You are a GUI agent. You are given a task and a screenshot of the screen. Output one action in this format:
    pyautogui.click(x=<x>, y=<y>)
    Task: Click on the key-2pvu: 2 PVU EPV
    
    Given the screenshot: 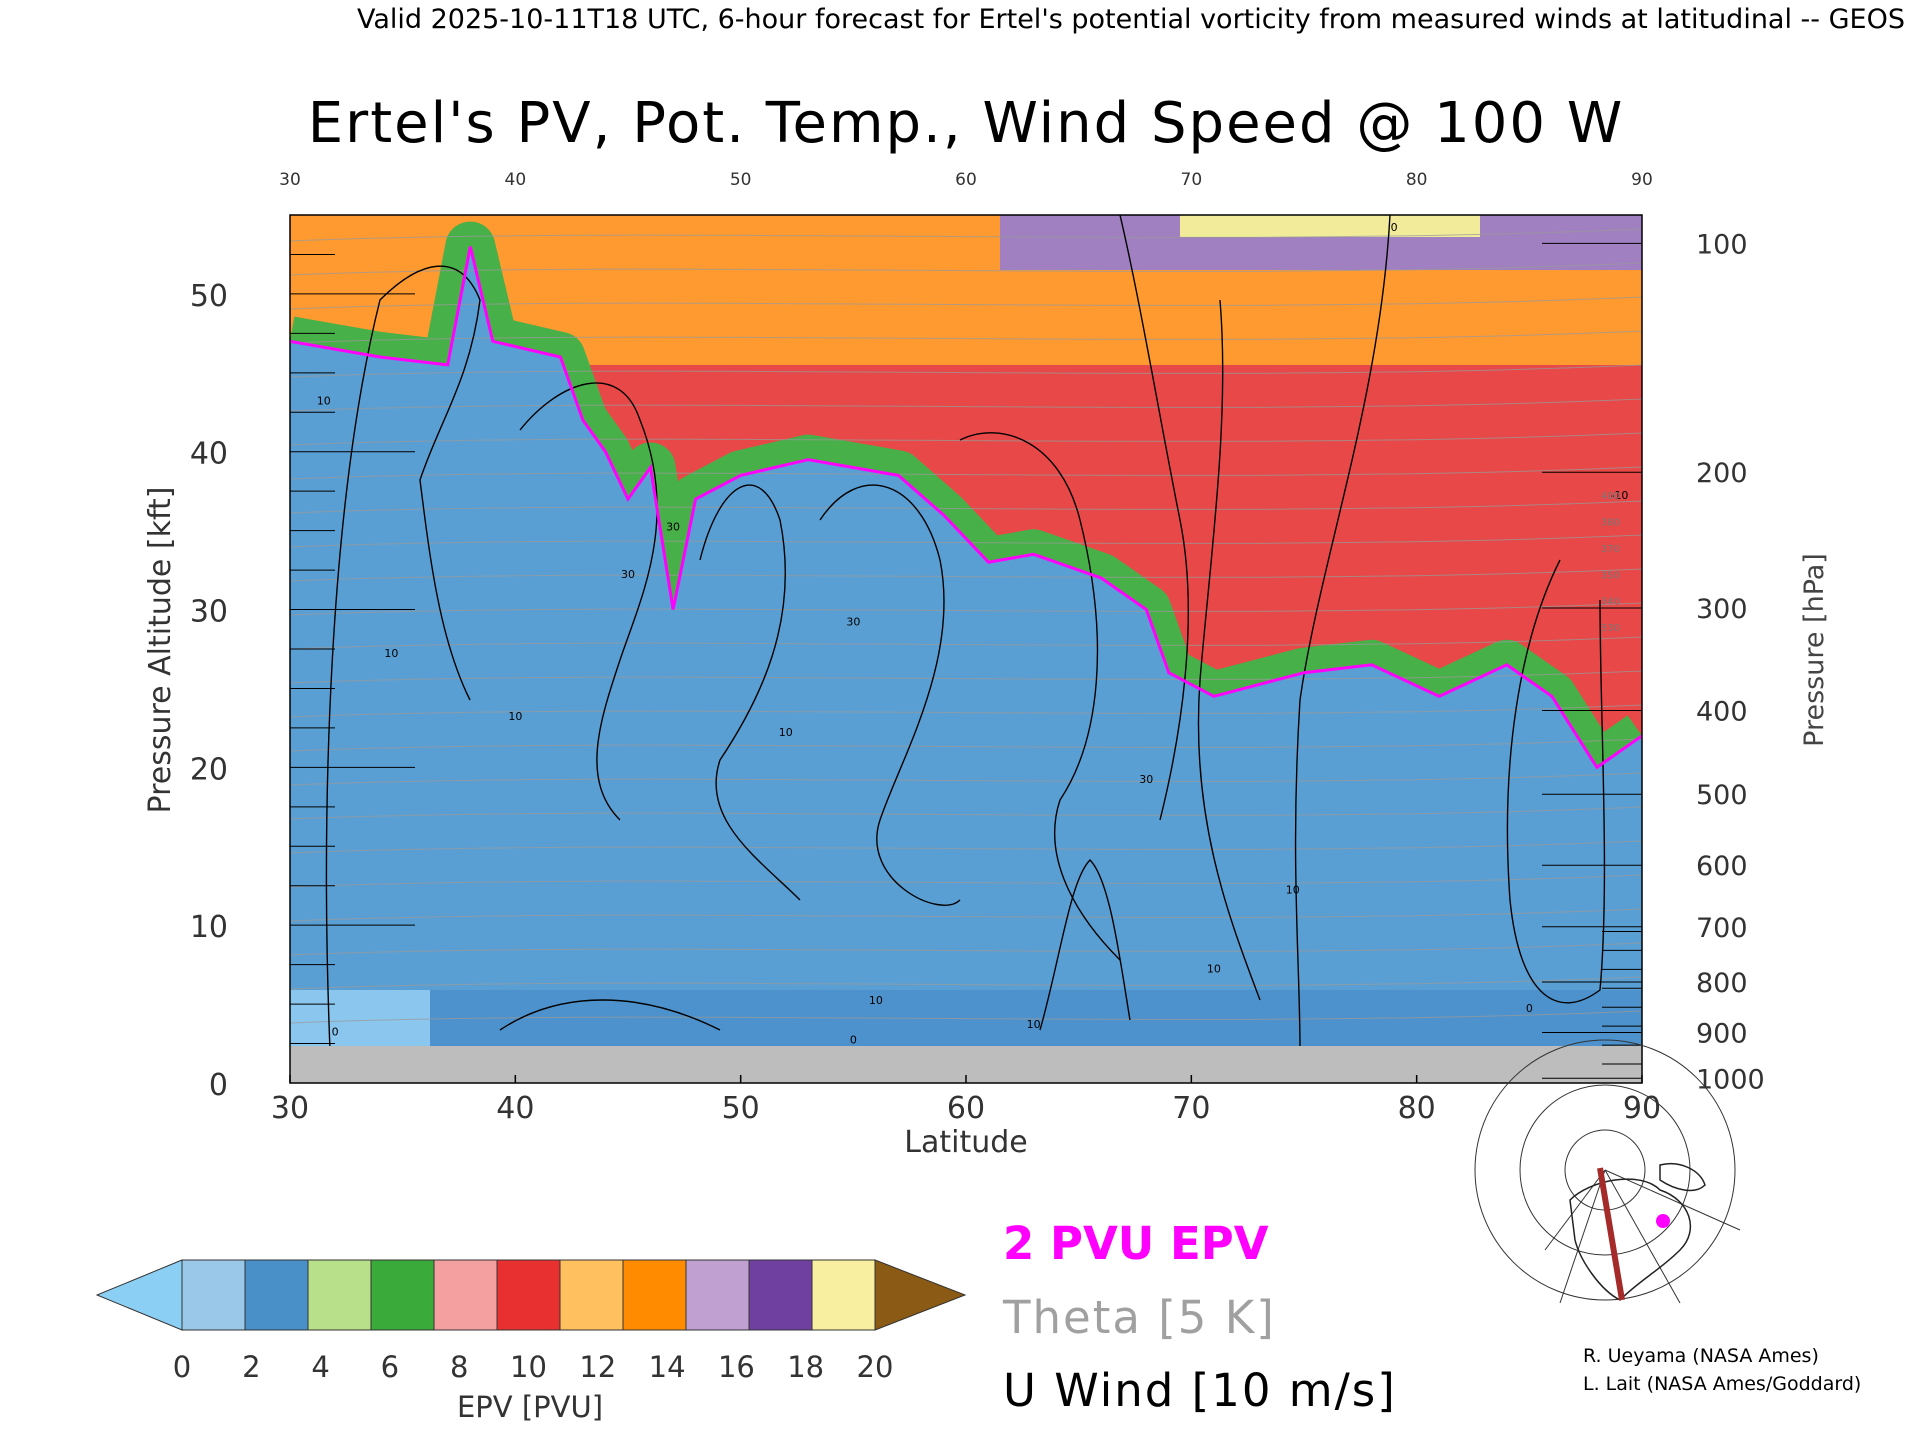 What is the action you would take?
    pyautogui.click(x=1136, y=1243)
    